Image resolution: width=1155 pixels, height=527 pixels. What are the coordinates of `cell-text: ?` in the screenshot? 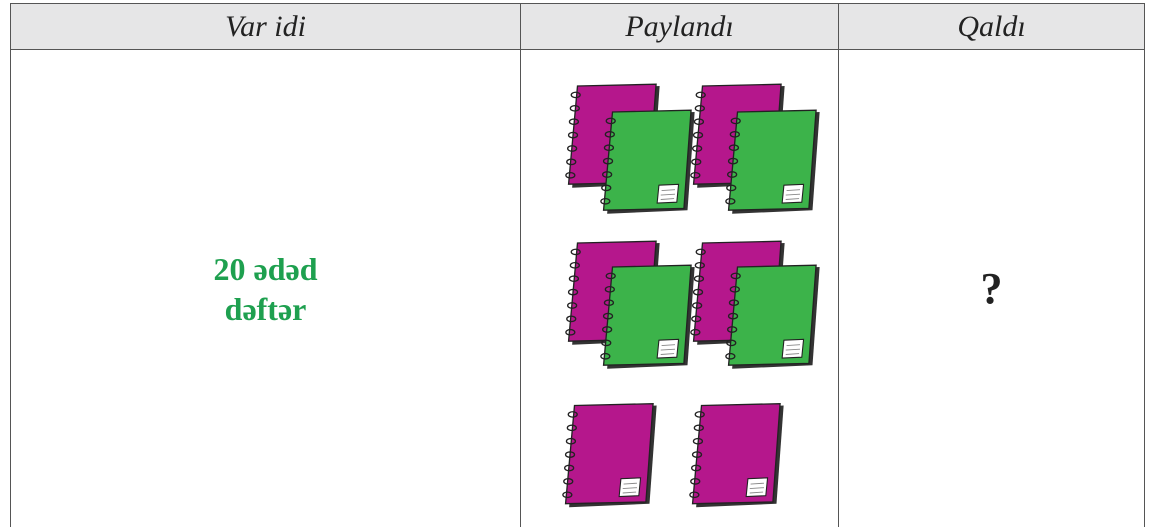 It's located at (991, 288).